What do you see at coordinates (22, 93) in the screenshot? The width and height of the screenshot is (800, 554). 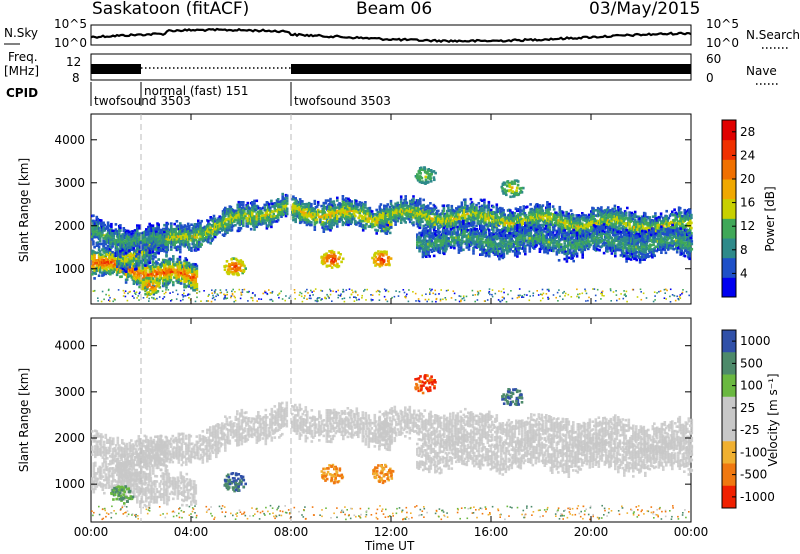 I see `cpid-label: CPID` at bounding box center [22, 93].